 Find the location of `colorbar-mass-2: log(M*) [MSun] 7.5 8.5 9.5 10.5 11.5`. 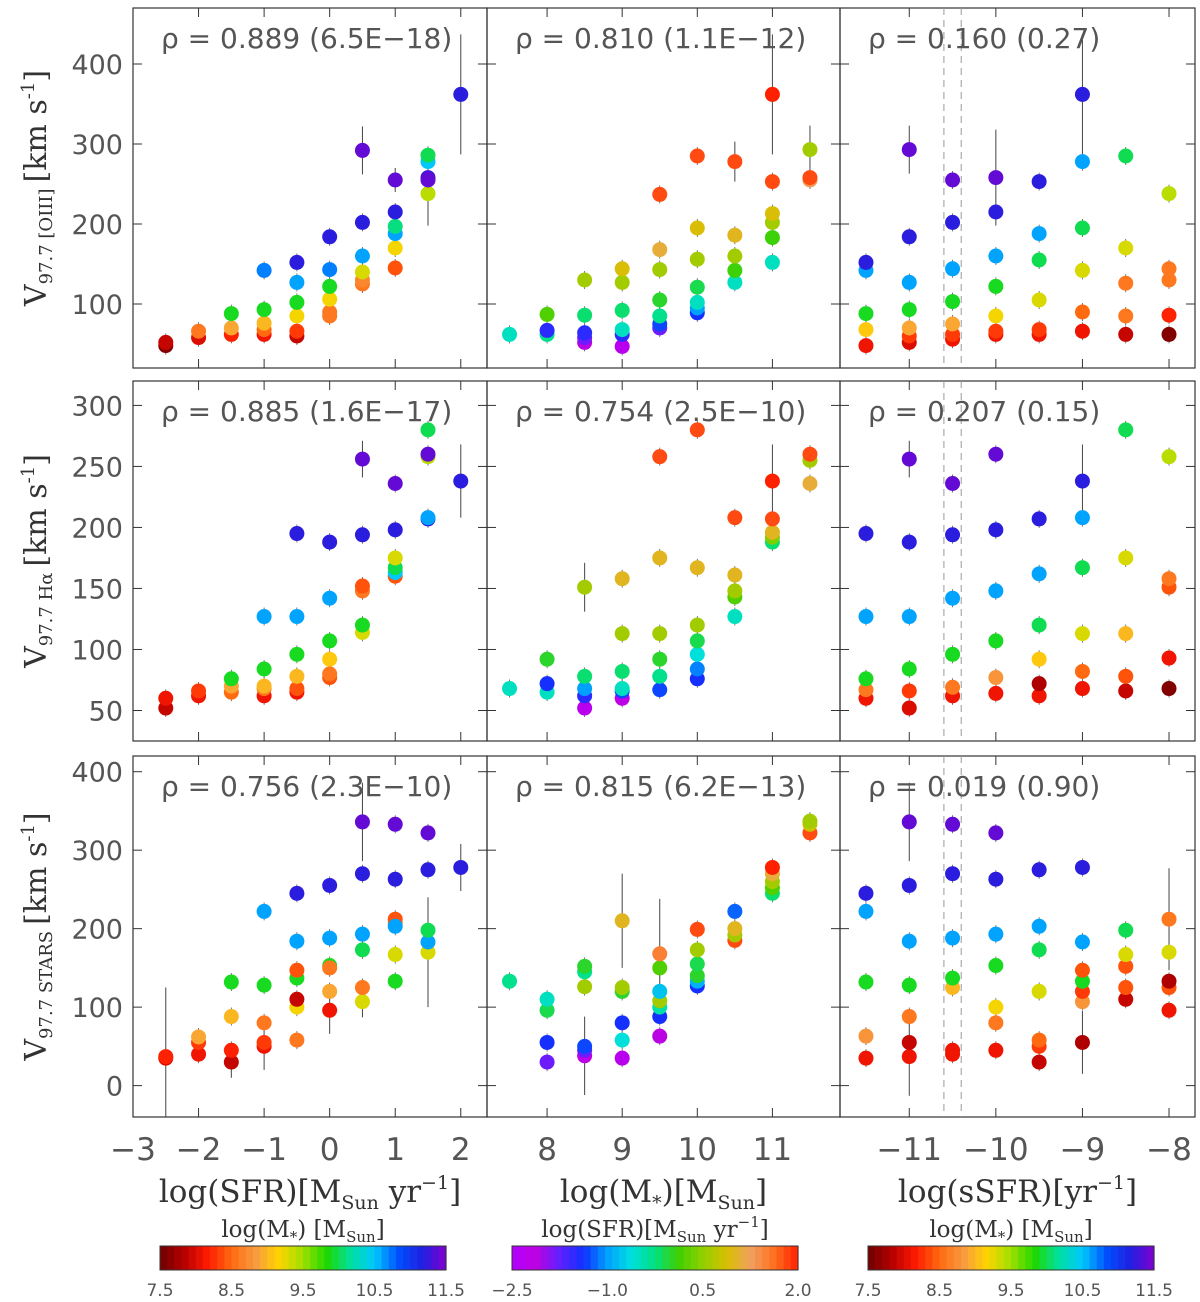

colorbar-mass-2: log(M*) [MSun] 7.5 8.5 9.5 10.5 11.5 is located at coordinates (1013, 1259).